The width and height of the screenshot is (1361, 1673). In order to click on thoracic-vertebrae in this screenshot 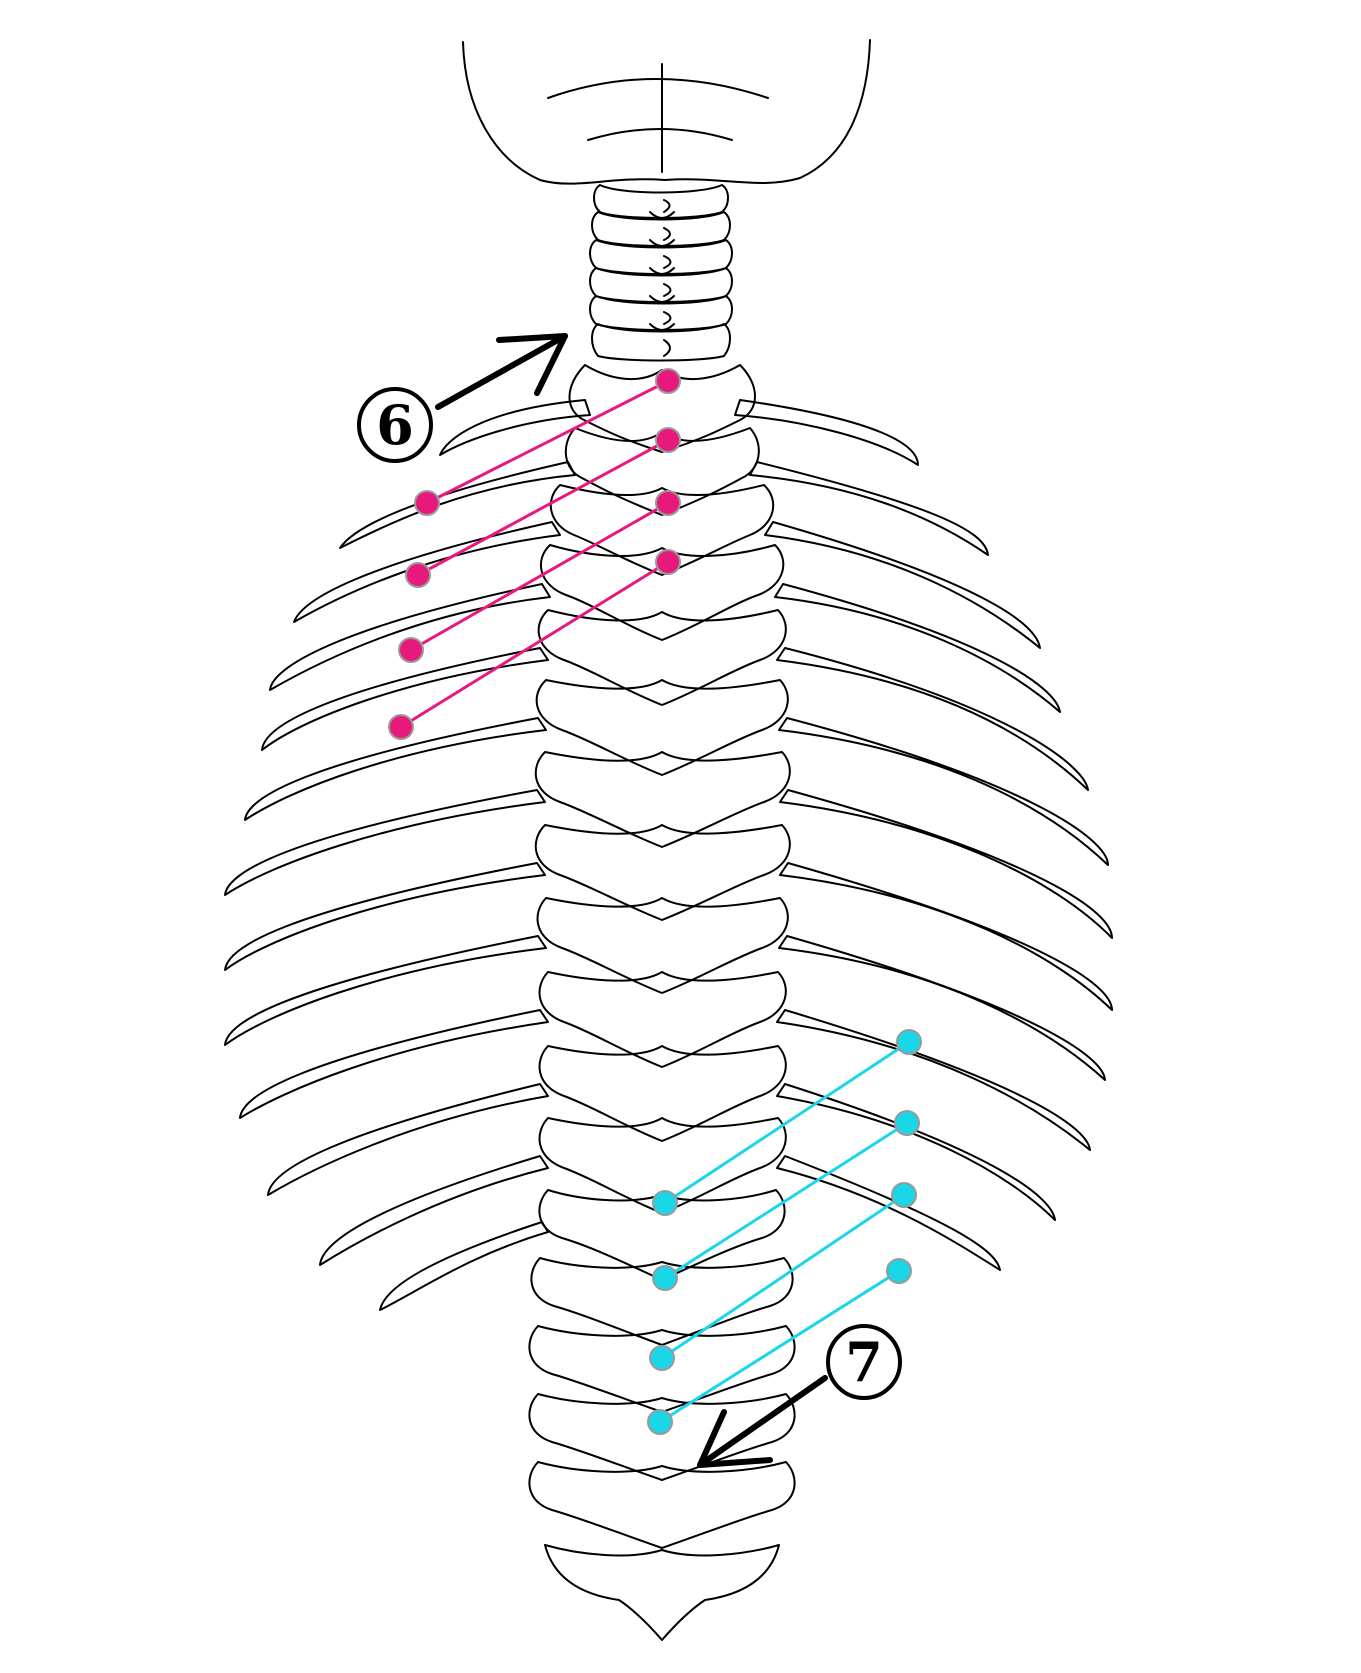, I will do `click(662, 789)`.